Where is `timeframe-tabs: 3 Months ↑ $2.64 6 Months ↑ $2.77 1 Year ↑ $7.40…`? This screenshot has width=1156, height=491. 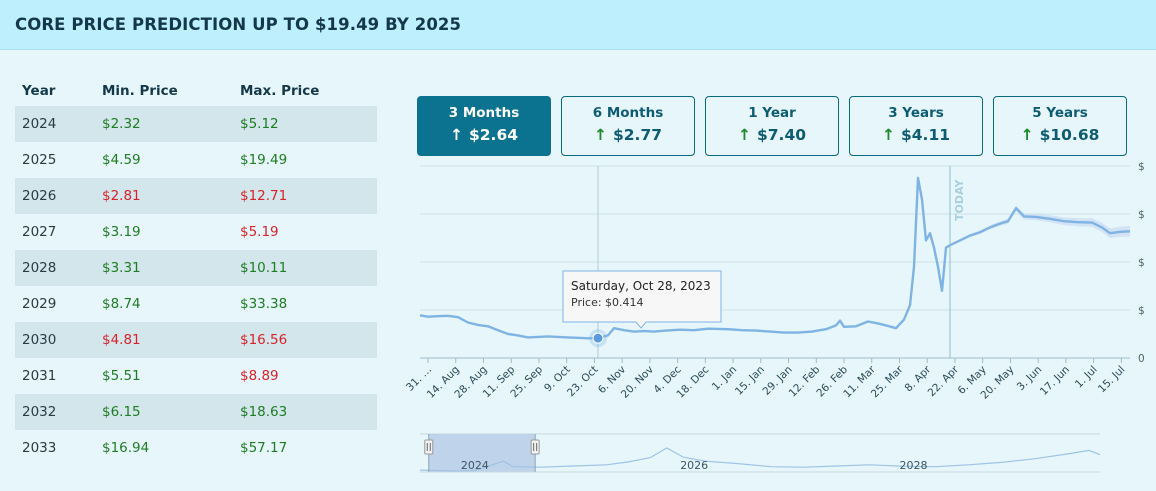
timeframe-tabs: 3 Months ↑ $2.64 6 Months ↑ $2.77 1 Year ↑ $7.40… is located at coordinates (772, 126).